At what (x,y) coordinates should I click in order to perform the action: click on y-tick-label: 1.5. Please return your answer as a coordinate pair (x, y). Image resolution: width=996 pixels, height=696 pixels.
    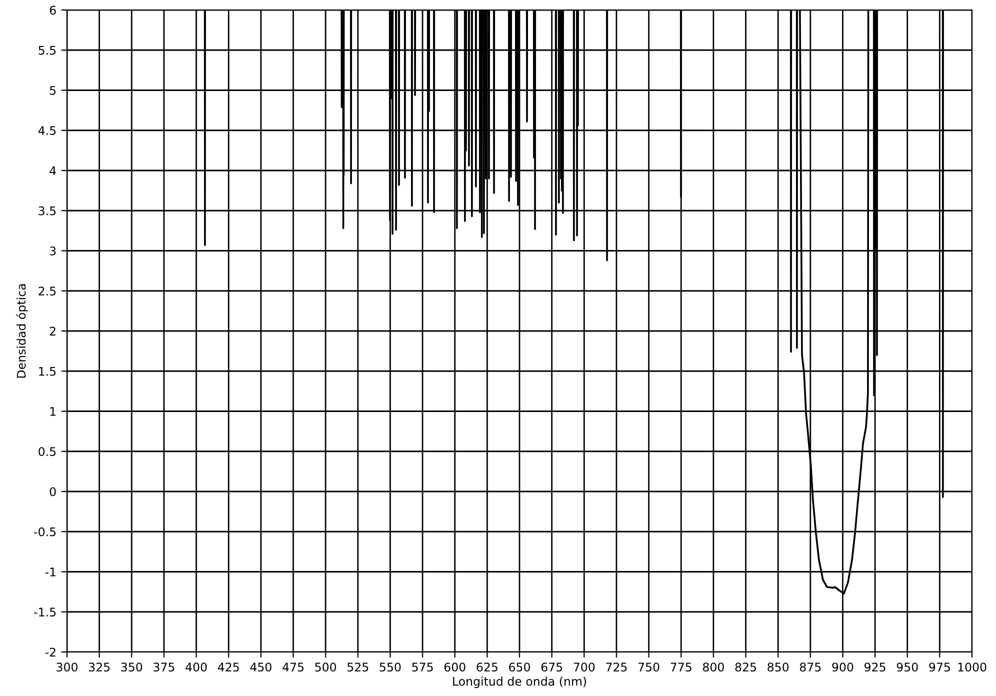
    Looking at the image, I should click on (47, 371).